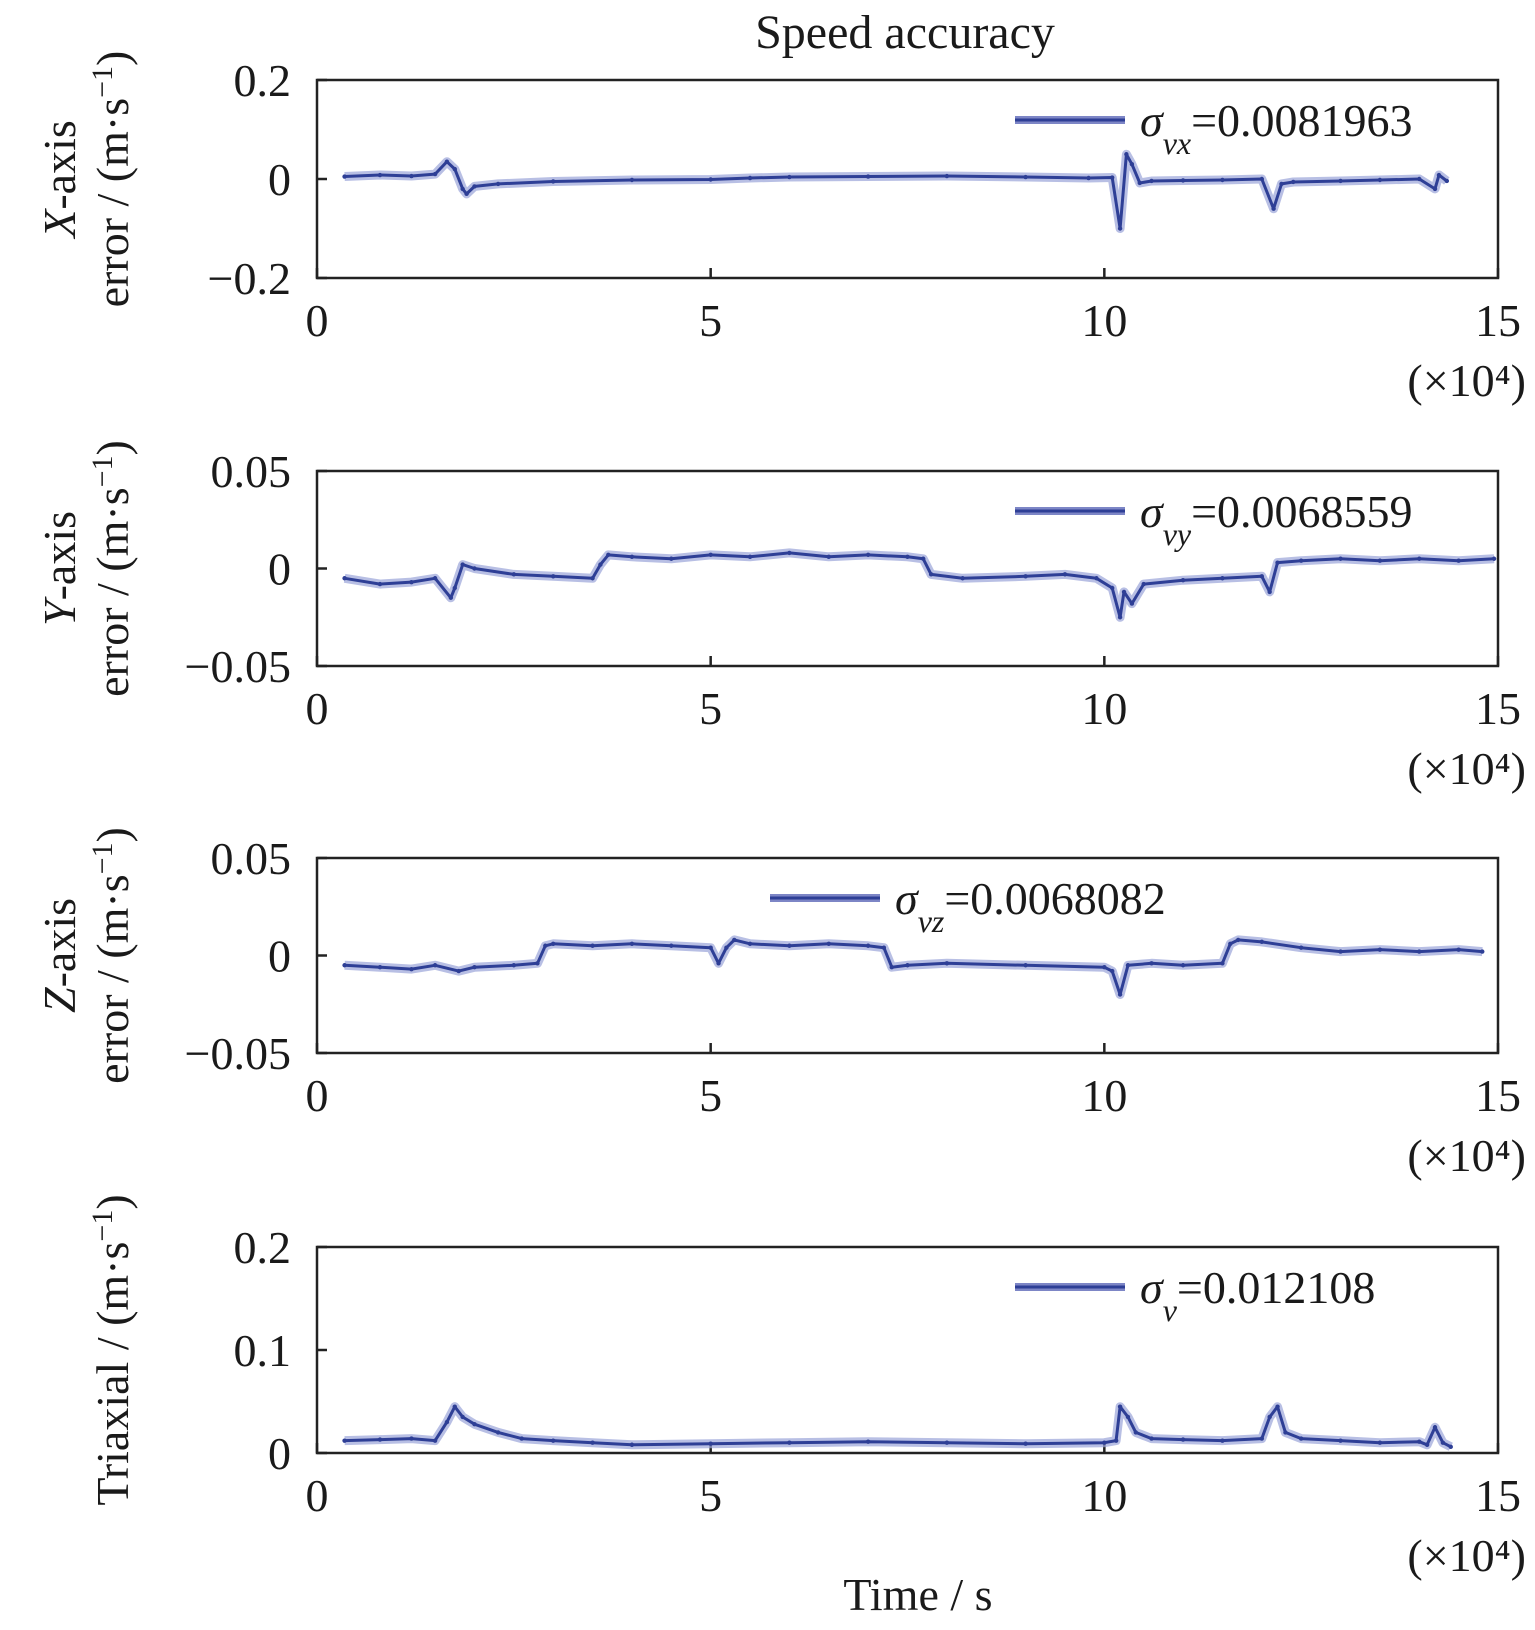  What do you see at coordinates (59, 180) in the screenshot?
I see `y-axis-label-line1: X-axis` at bounding box center [59, 180].